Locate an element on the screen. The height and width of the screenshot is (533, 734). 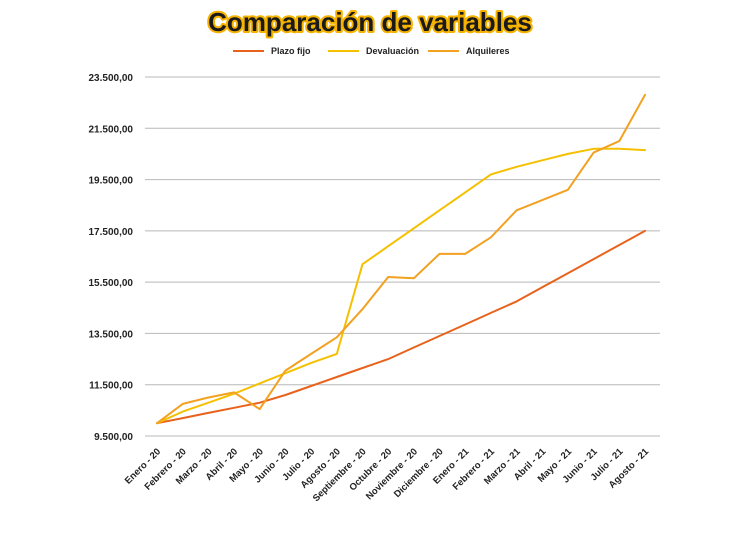
legend-label-plazo-fijo: Plazo fijo is located at coordinates (291, 51).